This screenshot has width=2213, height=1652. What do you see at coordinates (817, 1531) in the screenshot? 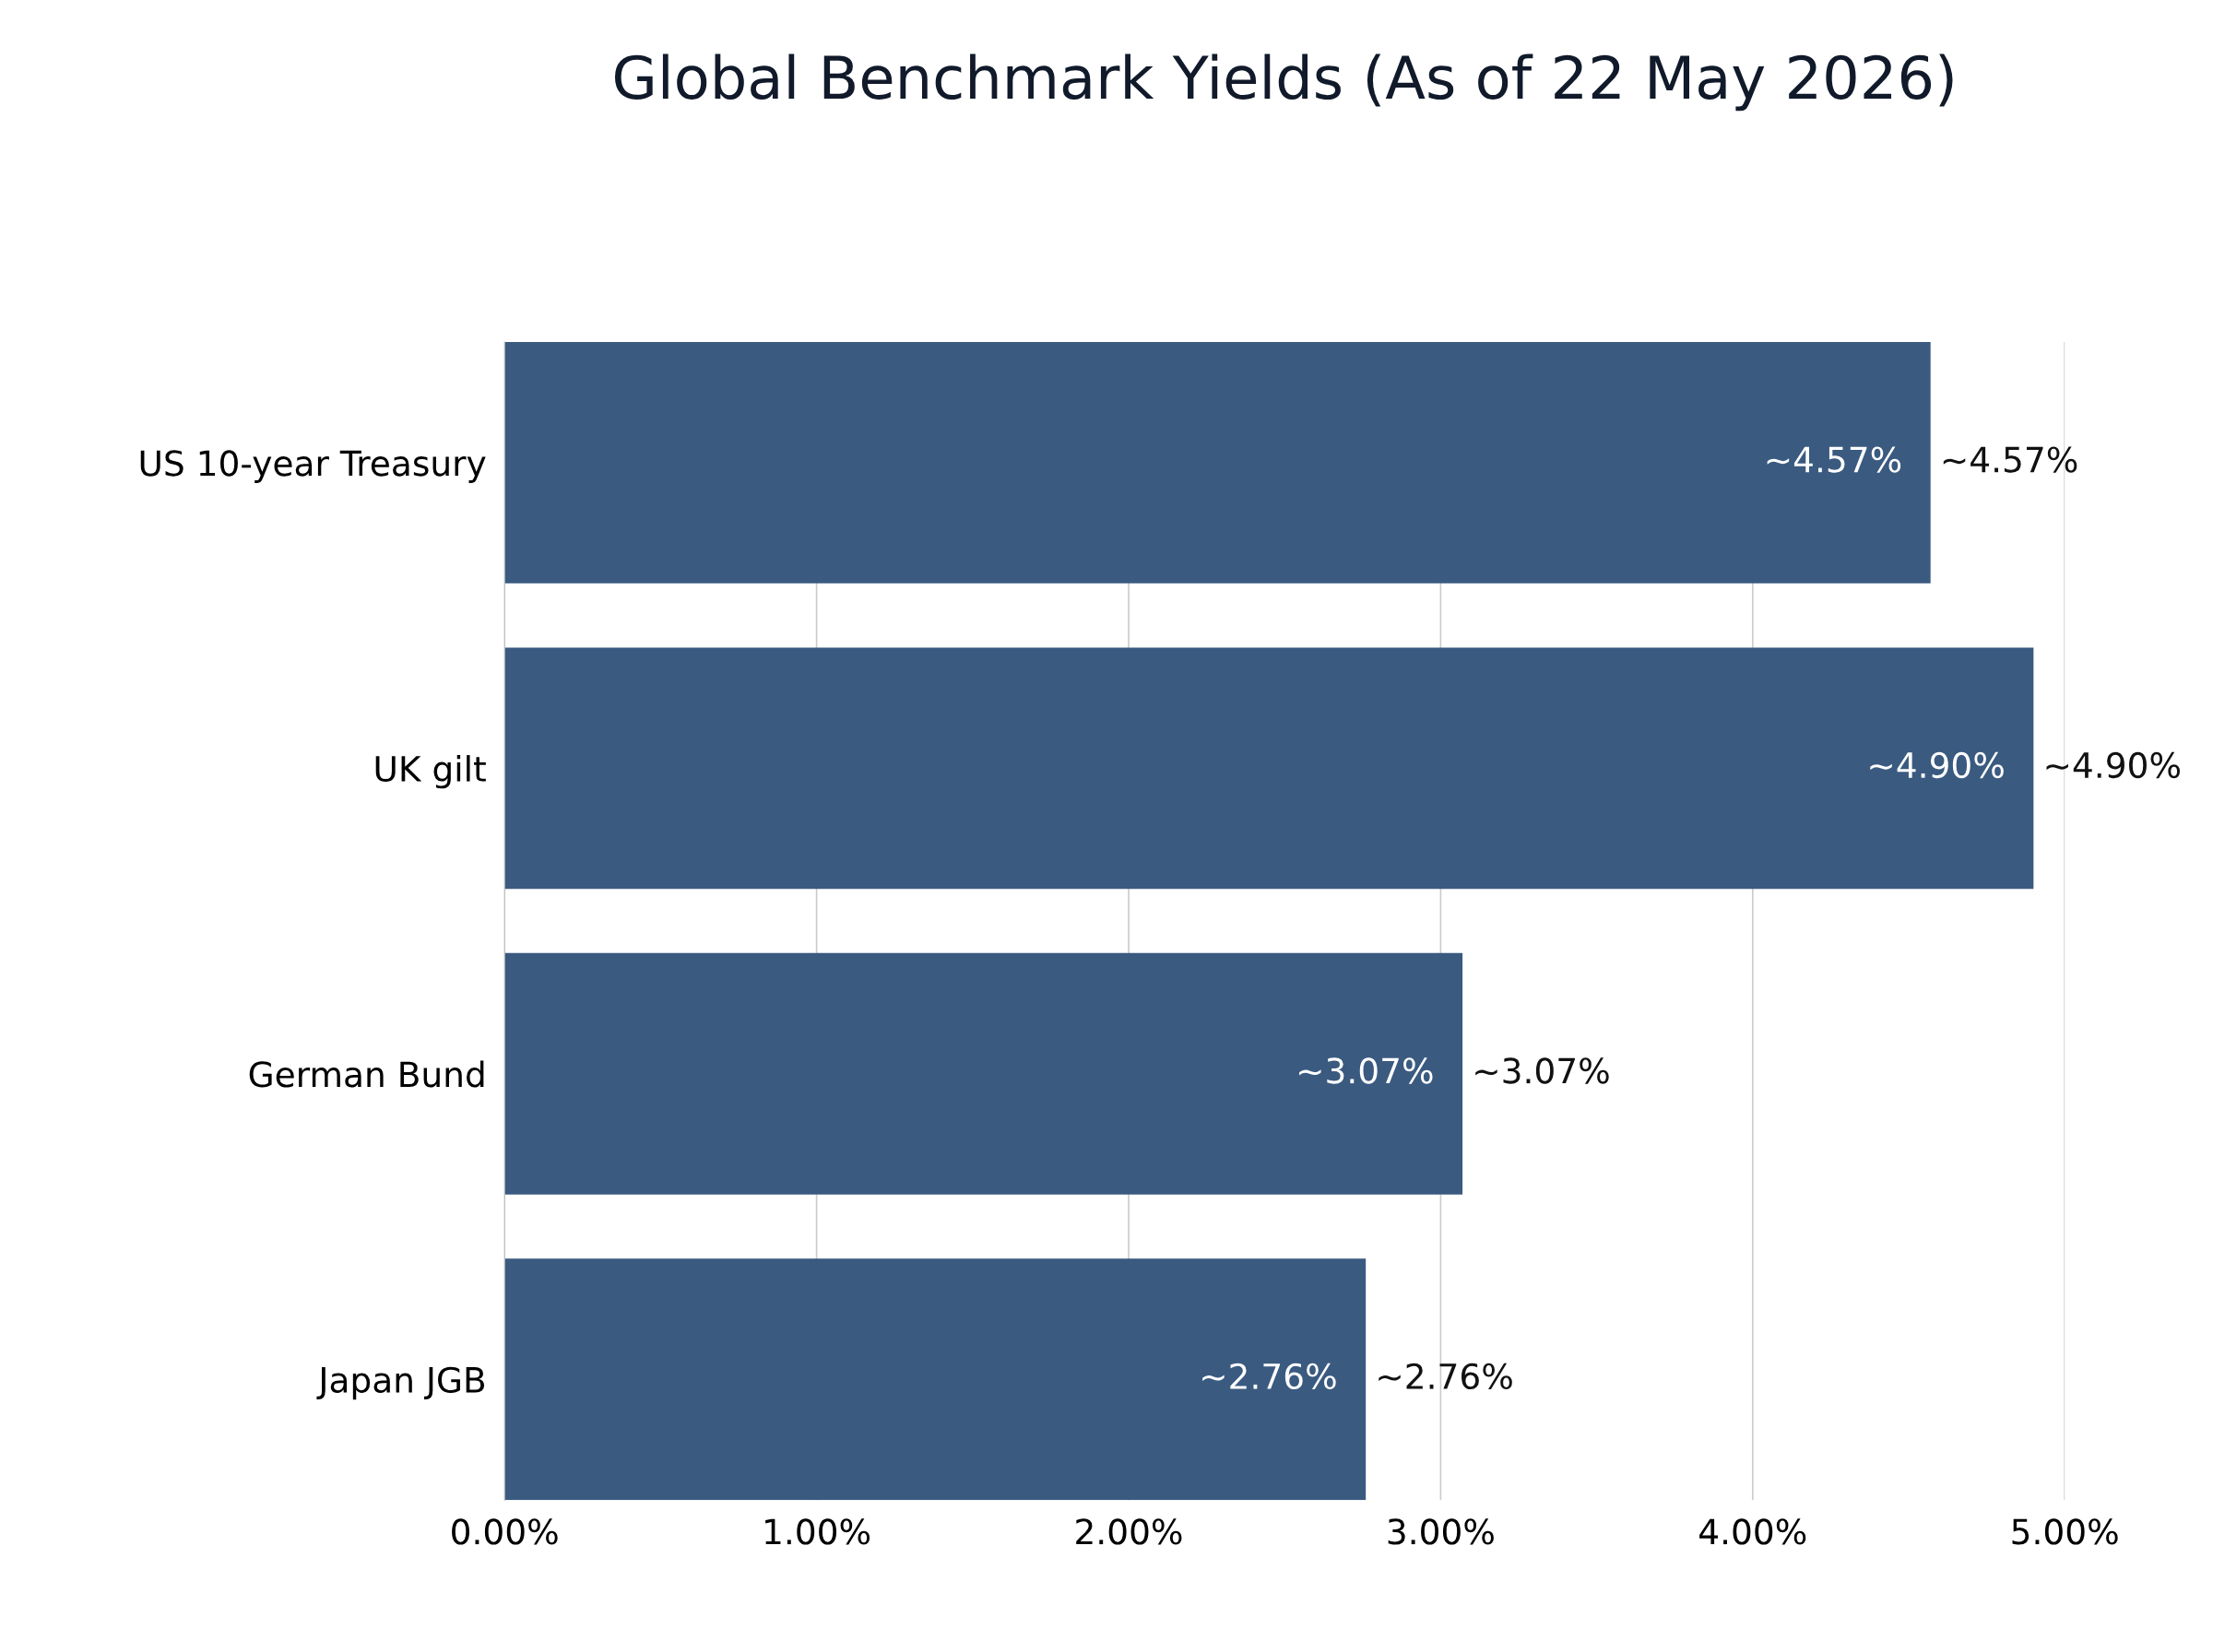
I see `x-tick-label: 1.00%` at bounding box center [817, 1531].